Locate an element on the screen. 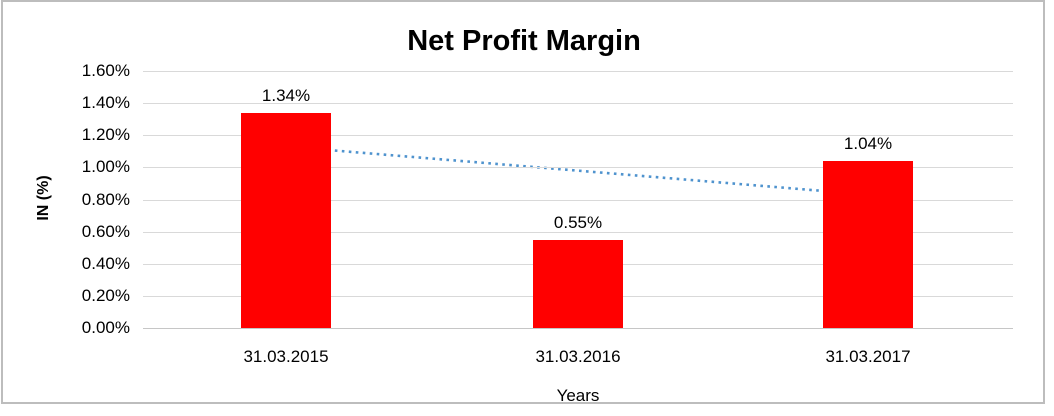  x-category-label: 31.03.2015 is located at coordinates (286, 356).